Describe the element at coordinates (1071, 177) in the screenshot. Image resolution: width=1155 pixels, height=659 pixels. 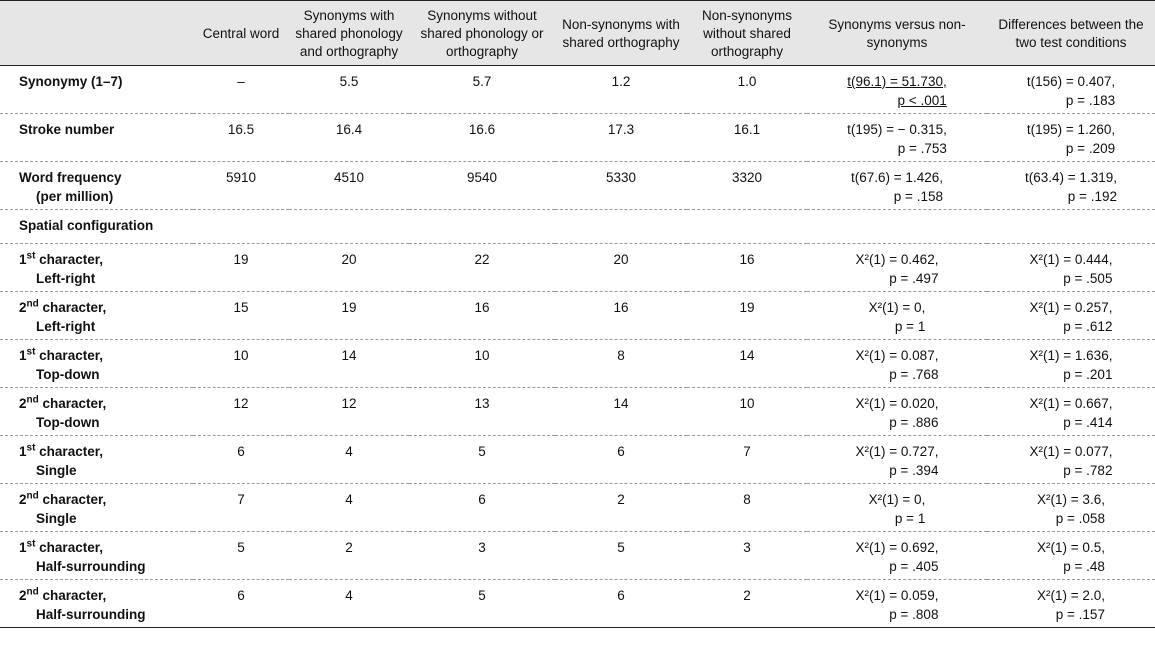
I see `stat-line: t(63.4) = 1.319,` at that location.